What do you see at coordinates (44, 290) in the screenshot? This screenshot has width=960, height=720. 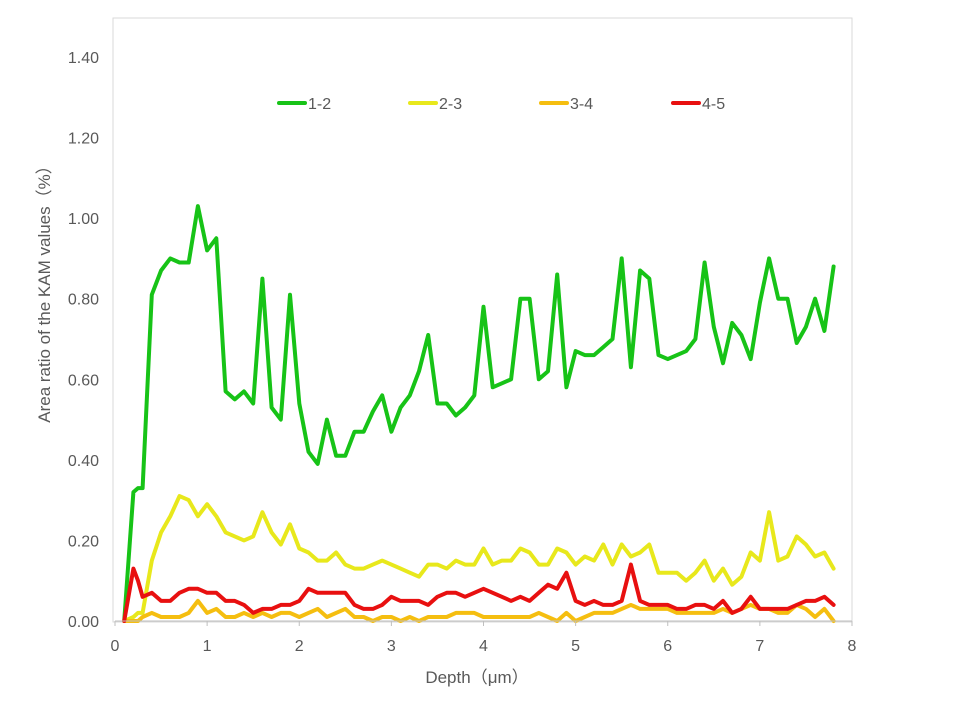 I see `y-axis-title: Area ratio of the KAM values（%）` at bounding box center [44, 290].